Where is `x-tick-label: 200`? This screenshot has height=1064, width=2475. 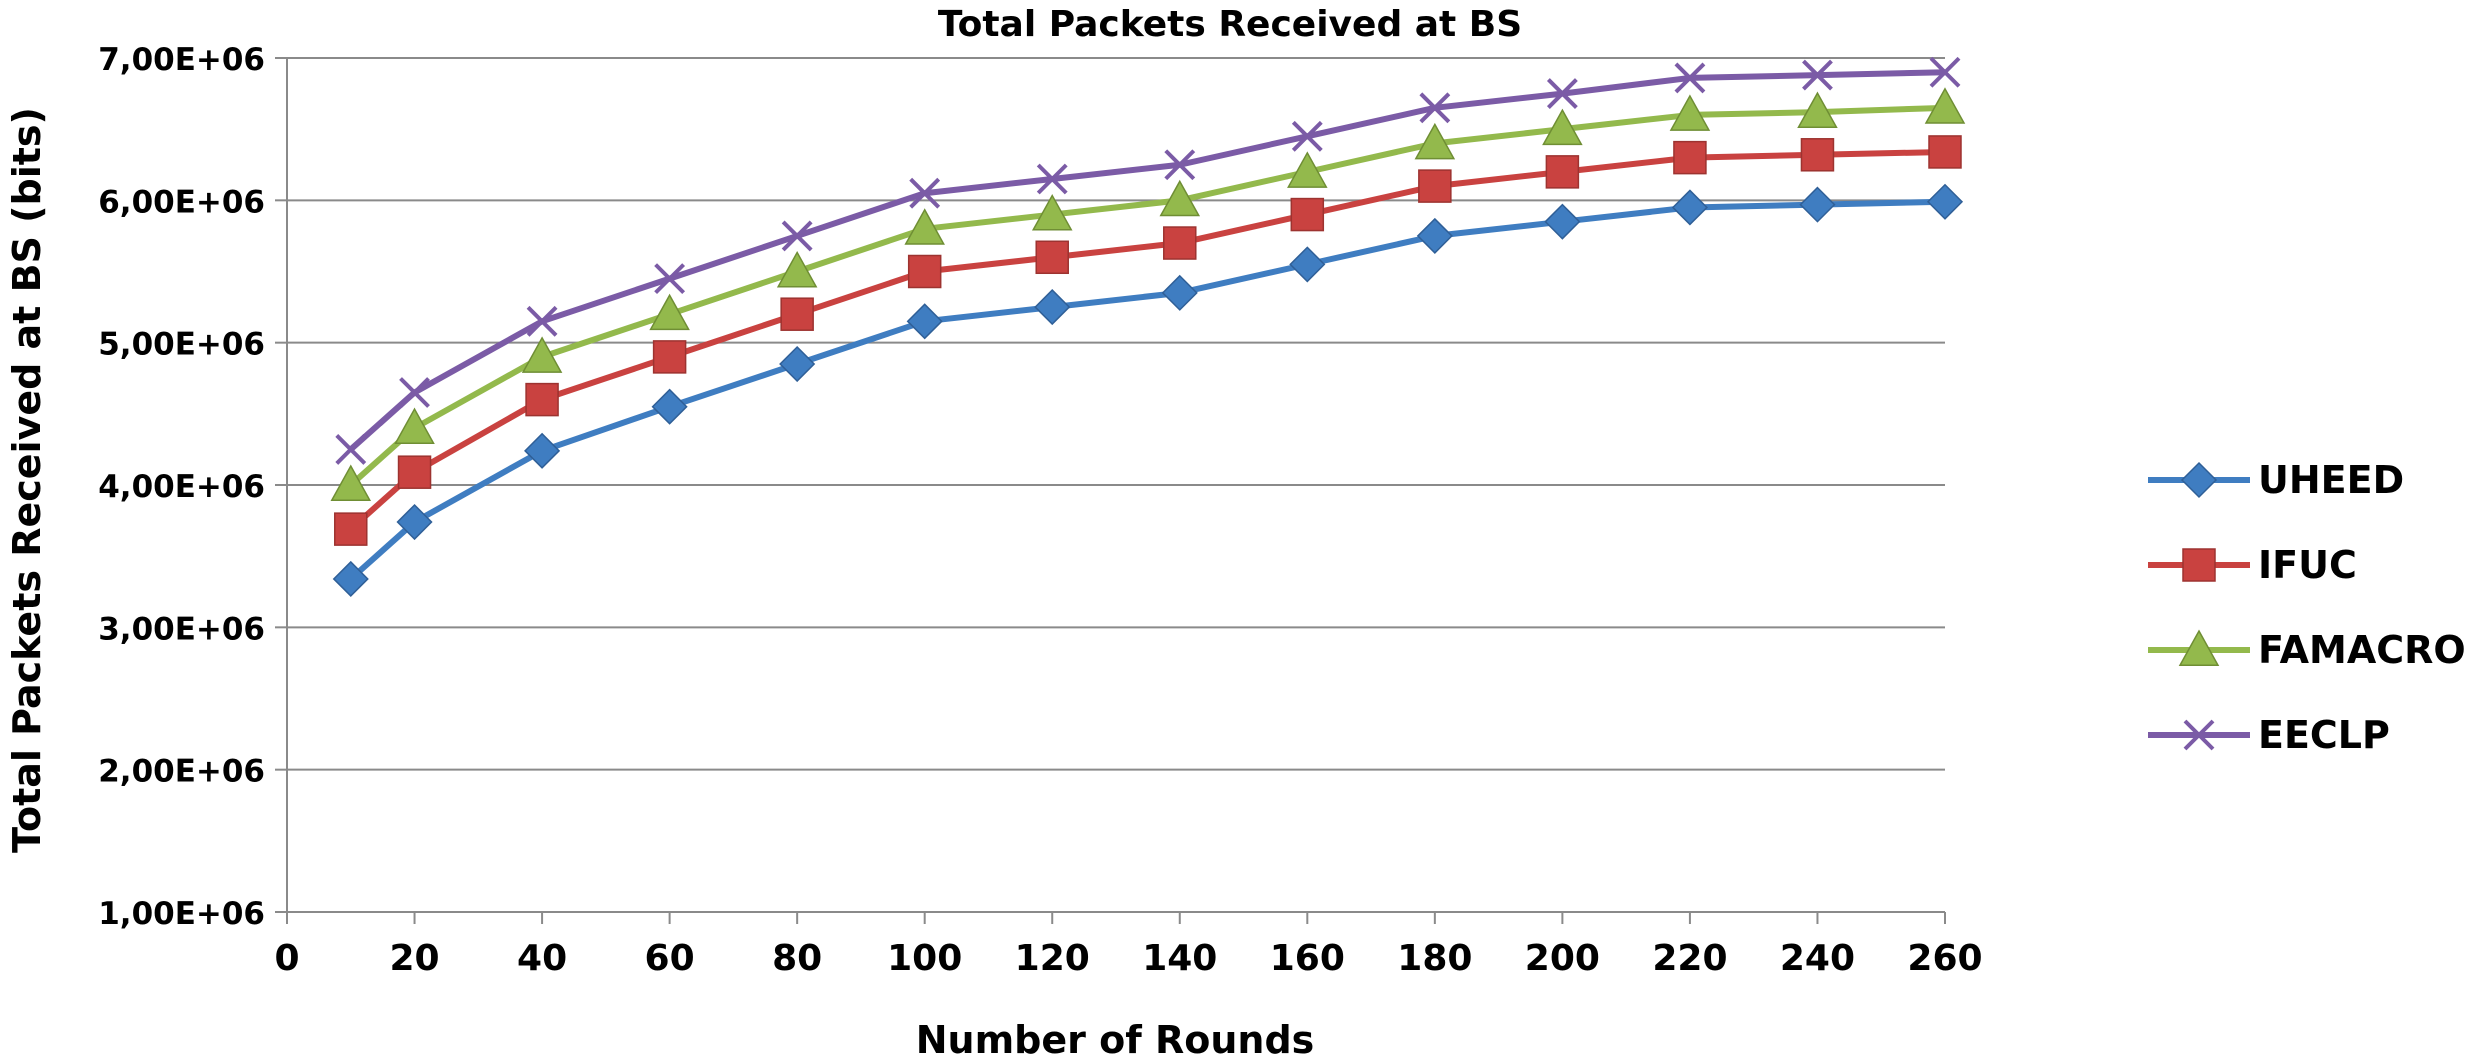
x-tick-label: 200 is located at coordinates (1562, 958).